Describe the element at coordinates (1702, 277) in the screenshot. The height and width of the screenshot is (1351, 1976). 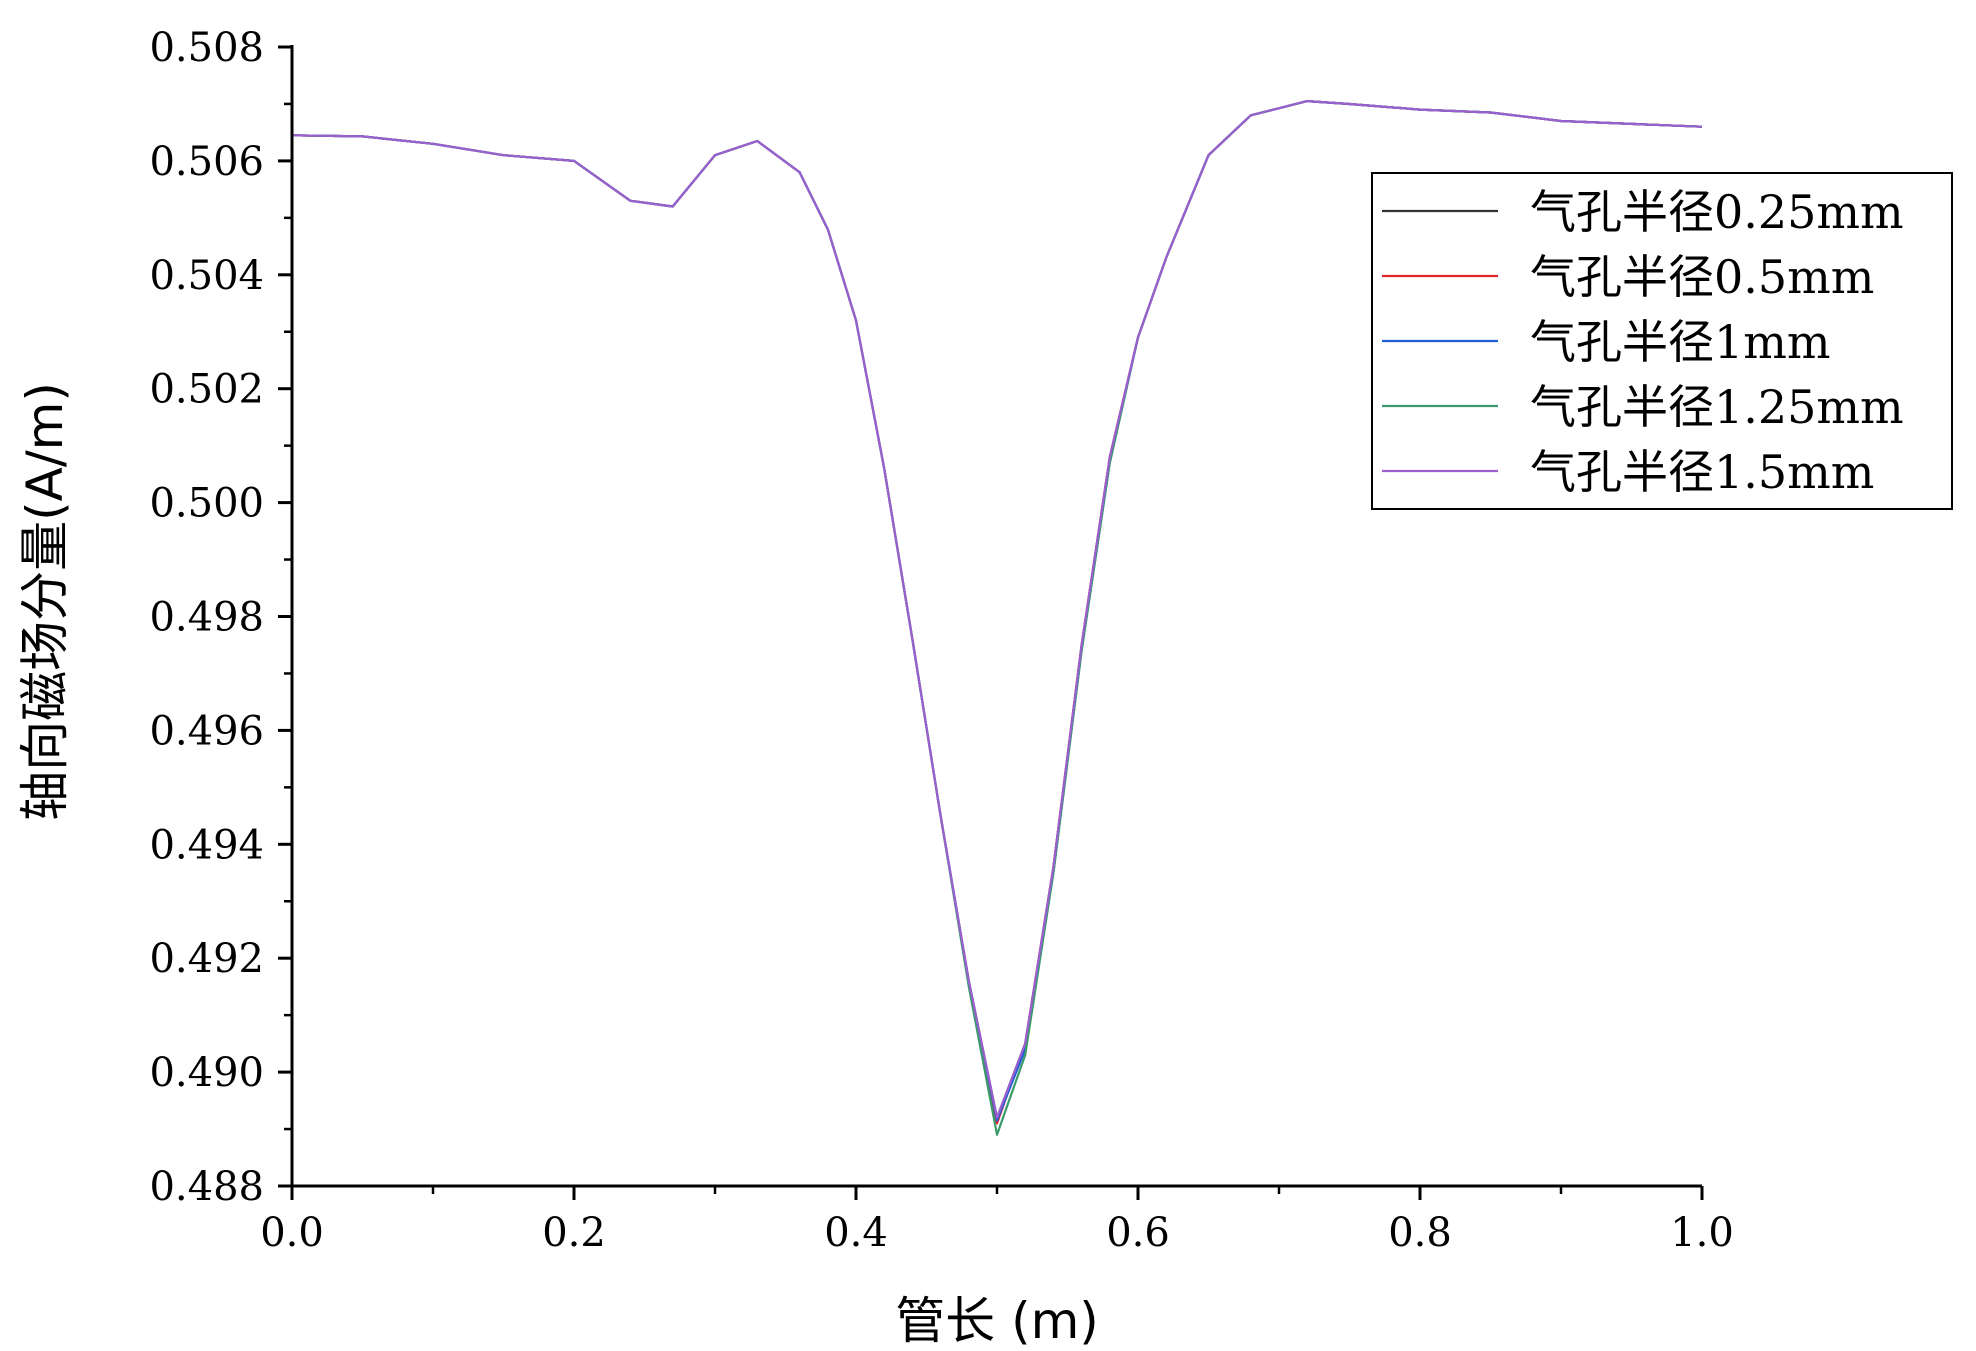
I see `legend-label-2: 气孔半径0.5mm` at that location.